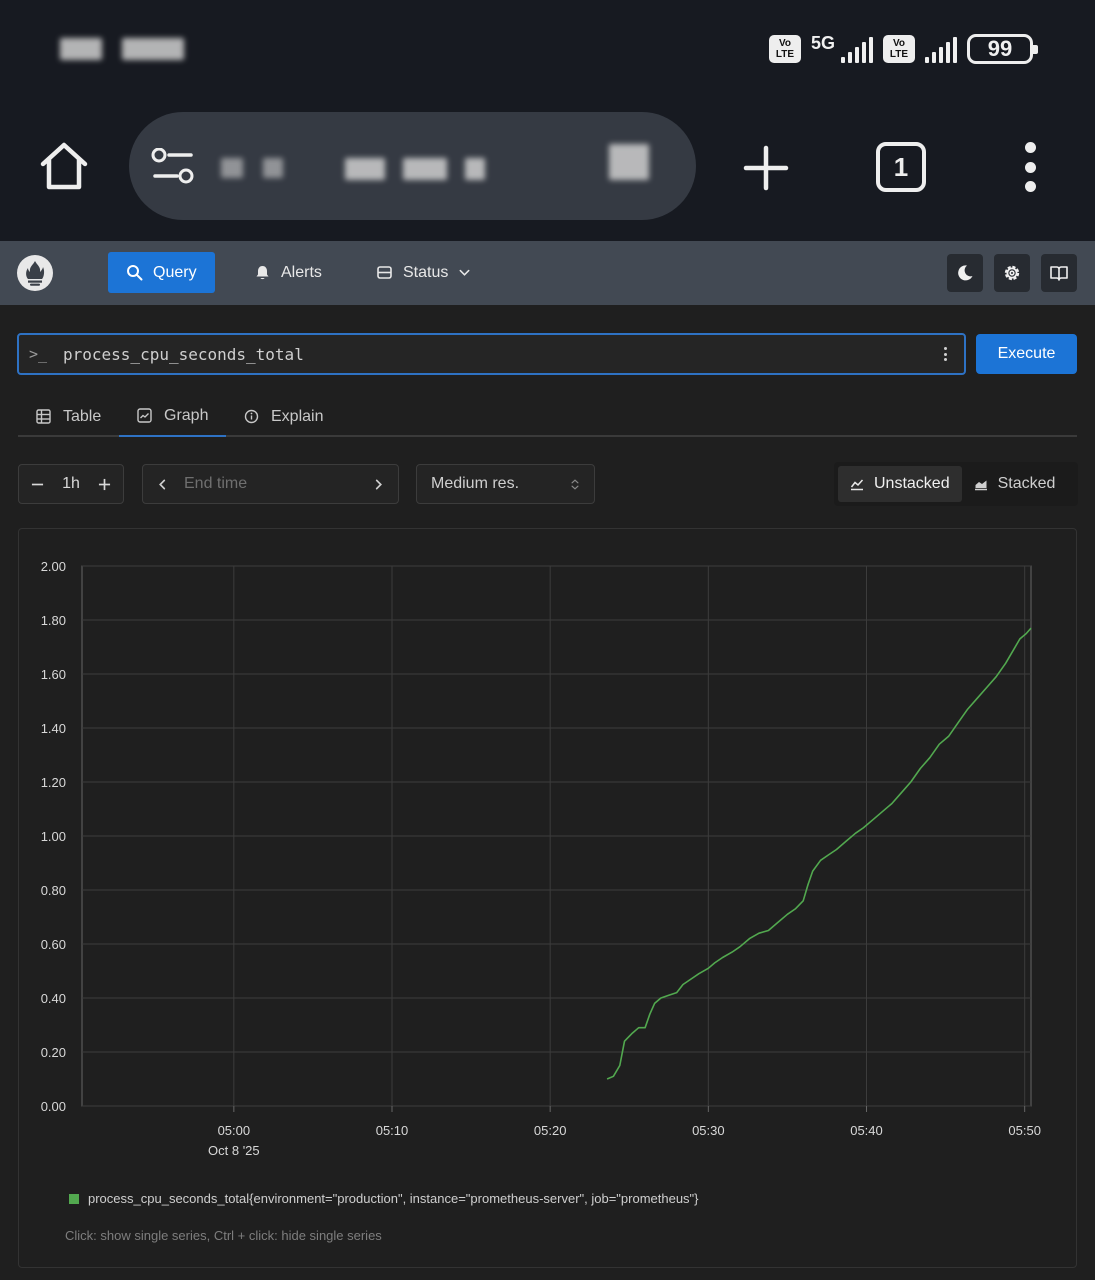 This screenshot has width=1095, height=1280. I want to click on y-tick-label: 1.40, so click(53, 728).